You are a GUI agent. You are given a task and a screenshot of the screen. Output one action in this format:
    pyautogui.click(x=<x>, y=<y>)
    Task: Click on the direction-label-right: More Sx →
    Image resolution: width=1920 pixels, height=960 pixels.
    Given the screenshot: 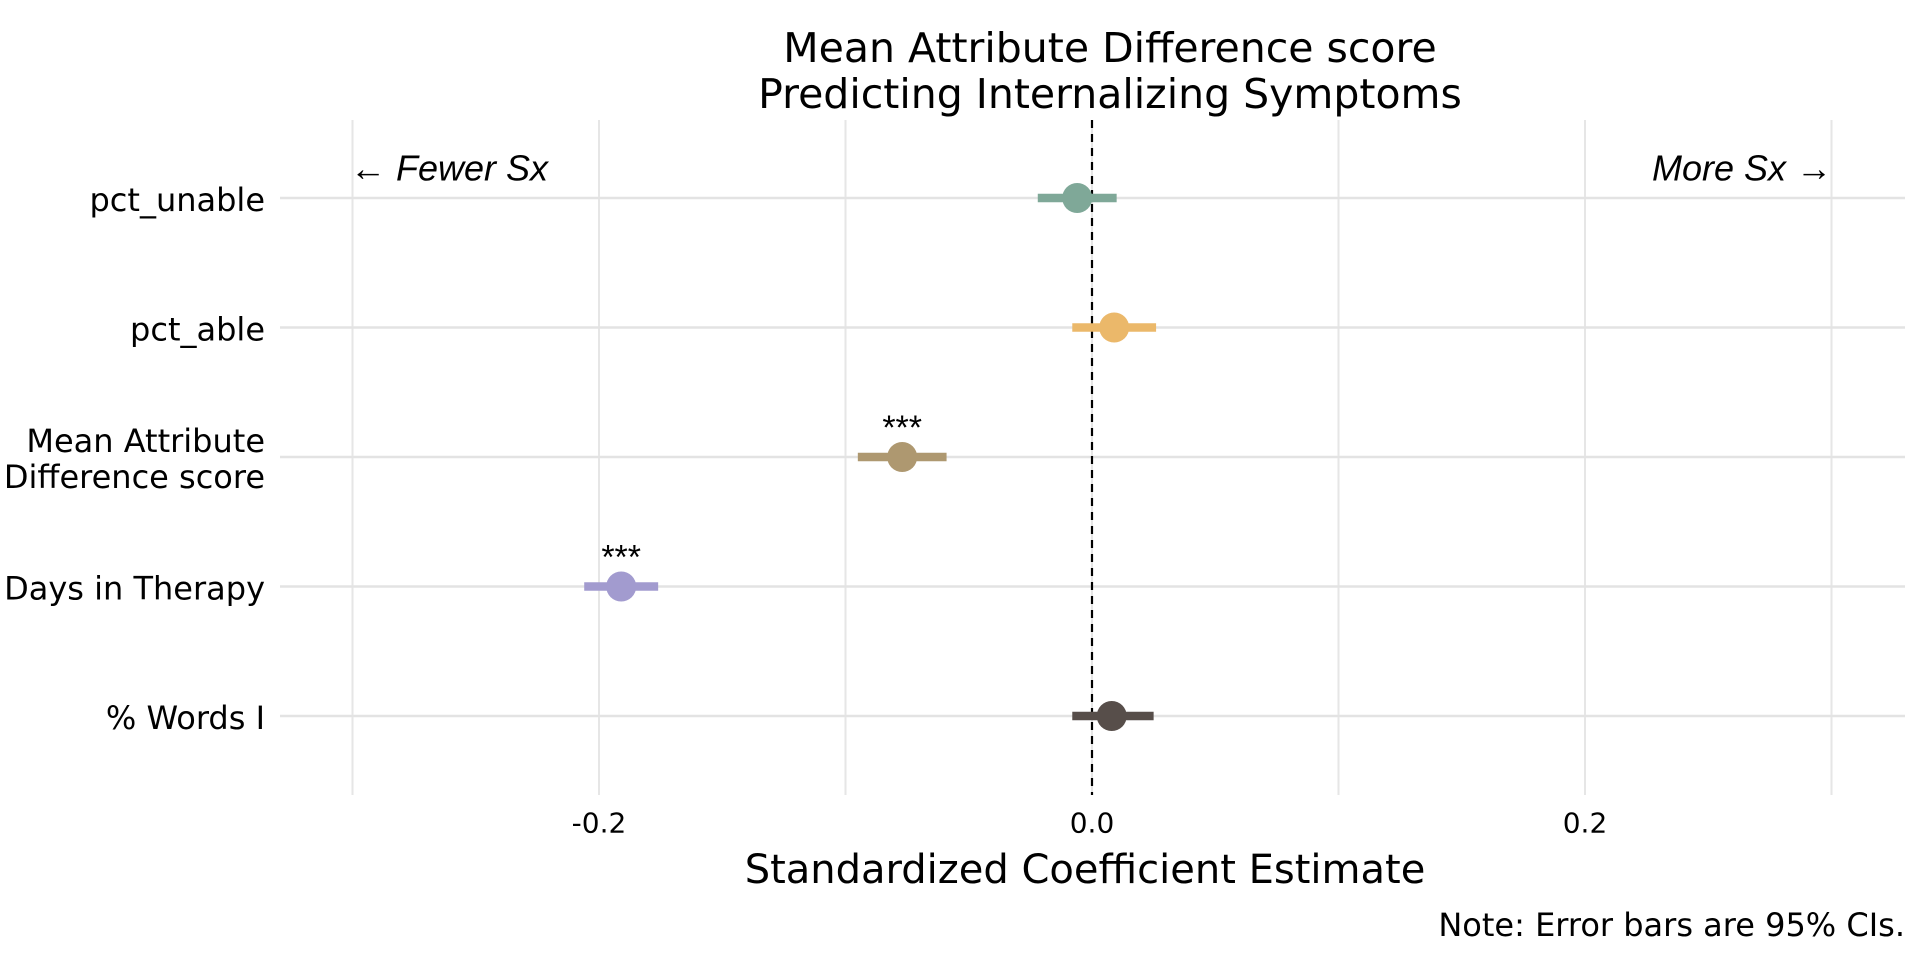 What is the action you would take?
    pyautogui.click(x=1742, y=168)
    